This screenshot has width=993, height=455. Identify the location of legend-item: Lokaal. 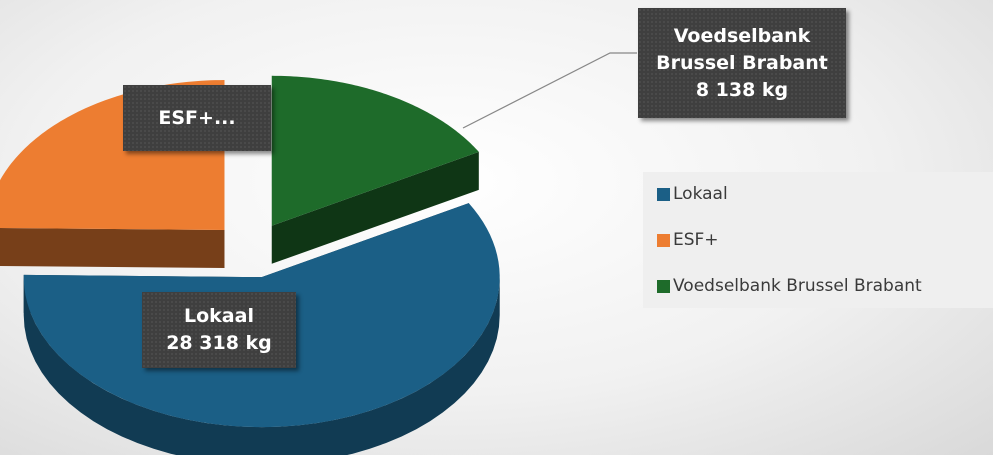
(692, 194).